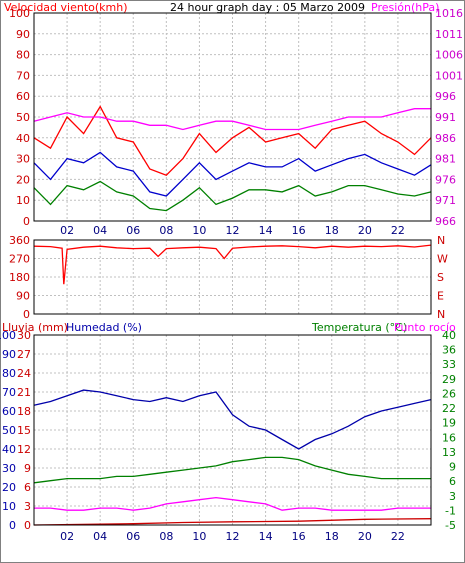  Describe the element at coordinates (27, 468) in the screenshot. I see `rain-tick-label: 9` at that location.